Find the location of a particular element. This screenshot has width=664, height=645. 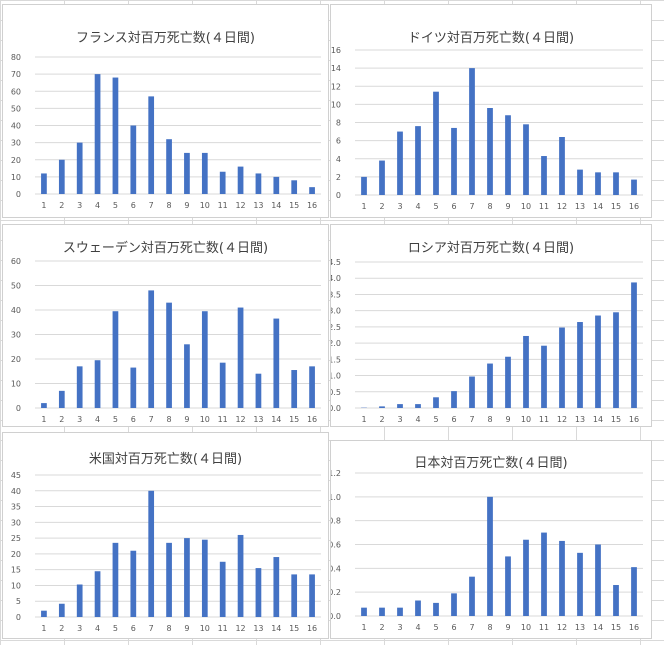

y-tick-label: 60 is located at coordinates (16, 261).